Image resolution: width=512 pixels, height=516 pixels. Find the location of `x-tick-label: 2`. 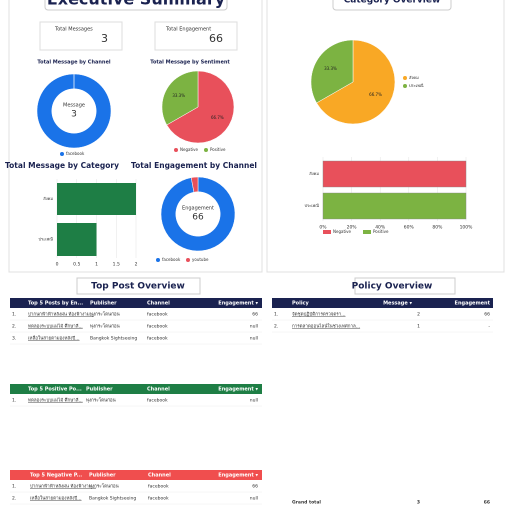

x-tick-label: 2 is located at coordinates (136, 265).